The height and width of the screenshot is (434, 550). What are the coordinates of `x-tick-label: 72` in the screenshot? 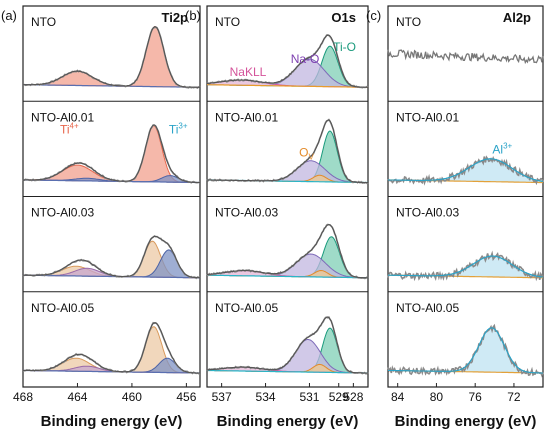 It's located at (514, 397).